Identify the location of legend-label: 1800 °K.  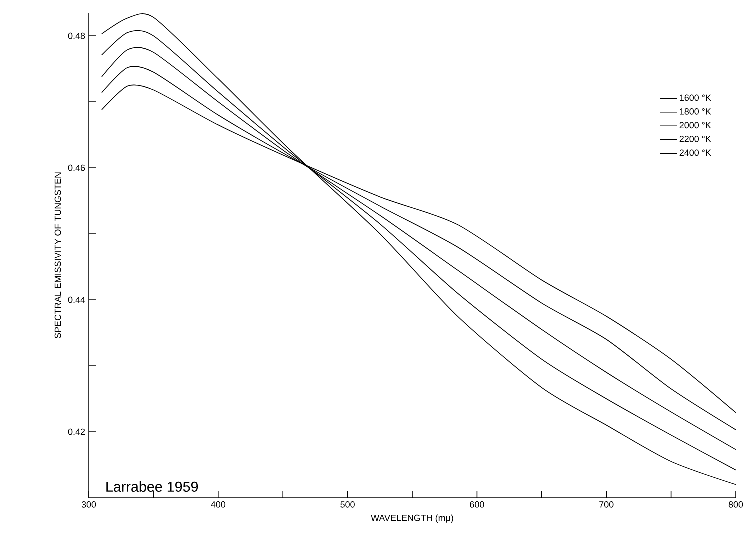
(696, 111).